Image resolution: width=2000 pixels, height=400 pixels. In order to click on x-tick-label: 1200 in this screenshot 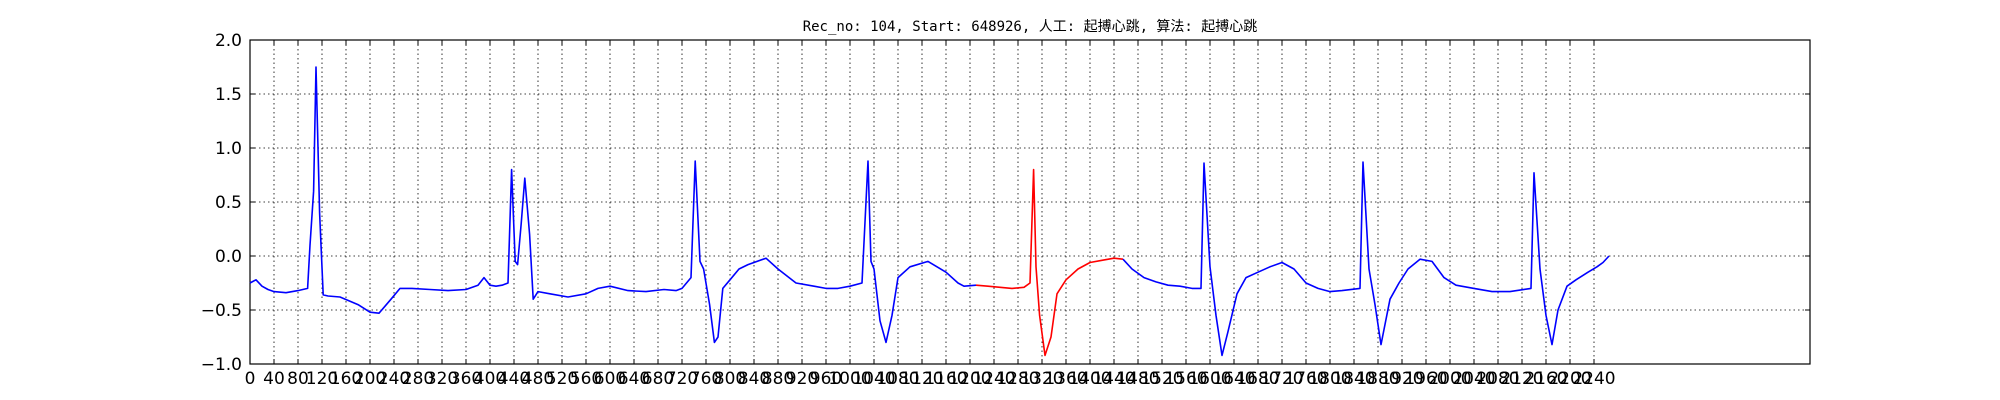, I will do `click(969, 379)`.